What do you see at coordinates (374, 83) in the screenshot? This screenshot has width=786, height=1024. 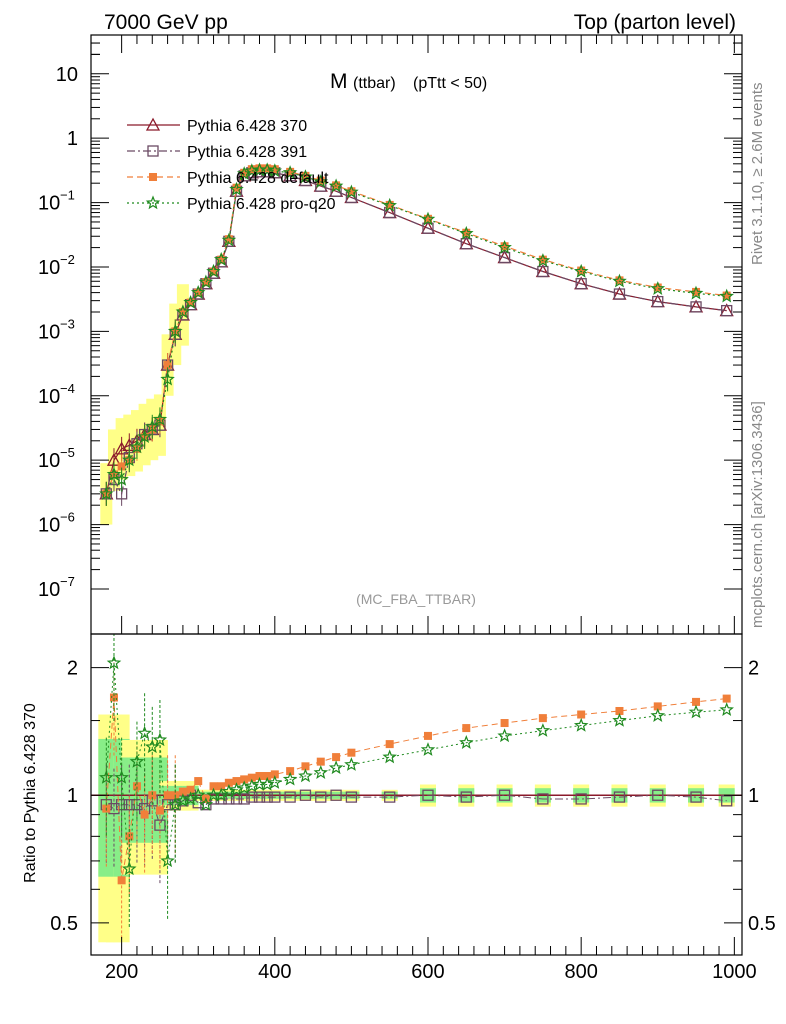 I see `plot-title-sub: (ttbar)` at bounding box center [374, 83].